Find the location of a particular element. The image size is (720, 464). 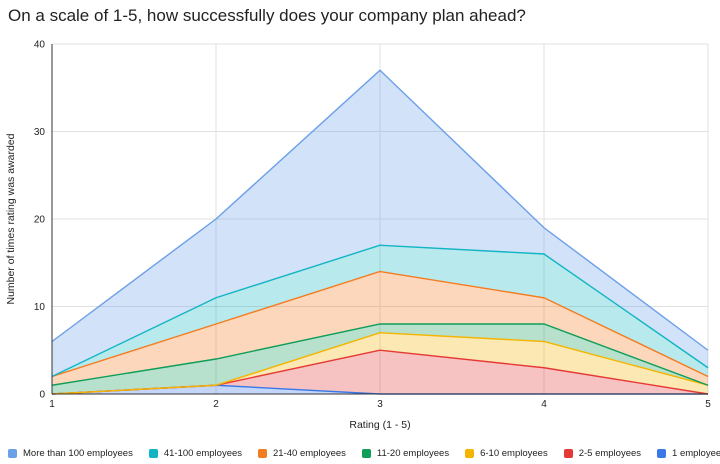

x-tick-label: 3 is located at coordinates (380, 404).